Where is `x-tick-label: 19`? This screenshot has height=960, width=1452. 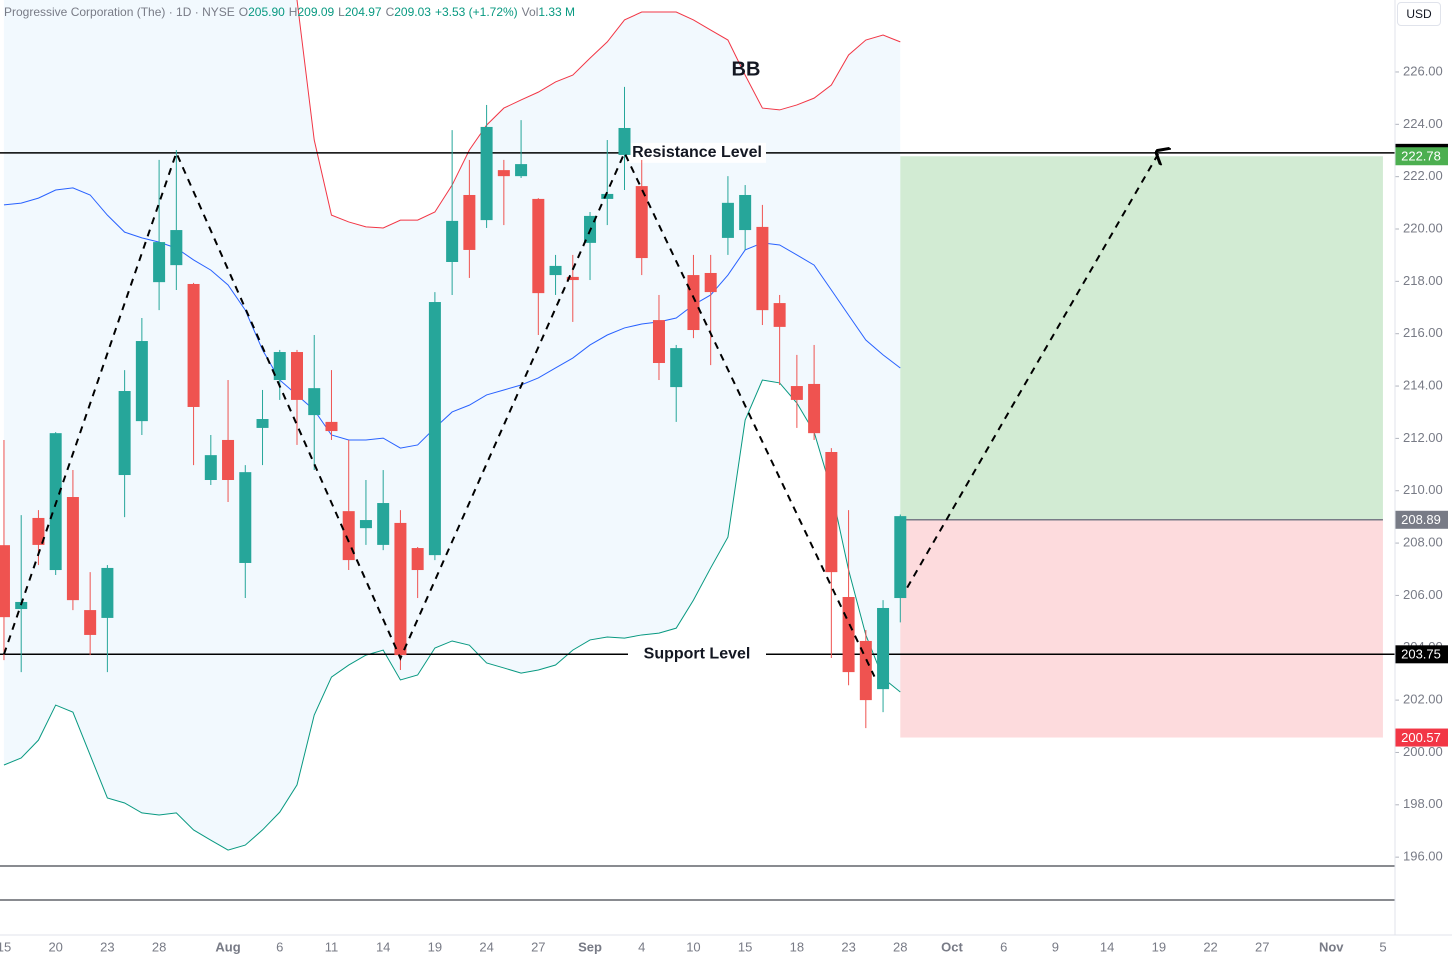
x-tick-label: 19 is located at coordinates (1159, 946).